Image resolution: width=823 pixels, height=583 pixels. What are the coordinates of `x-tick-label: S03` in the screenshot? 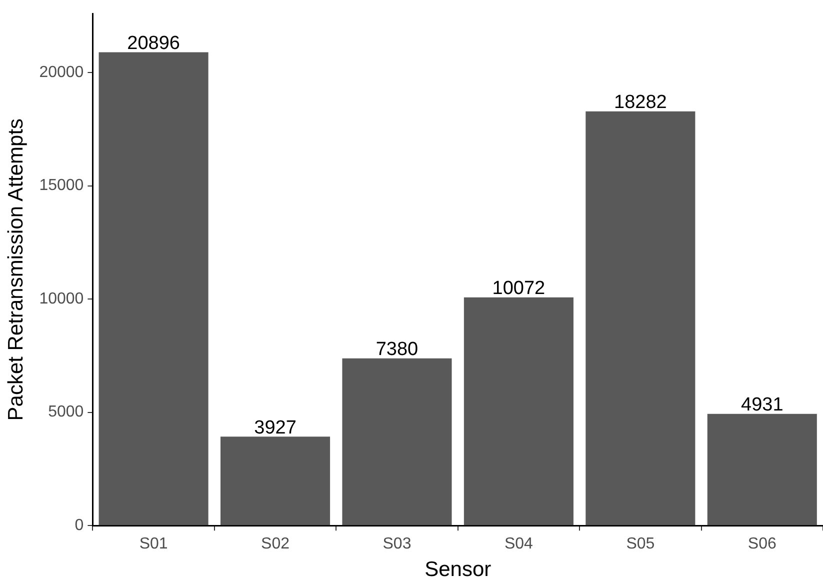 It's located at (397, 544).